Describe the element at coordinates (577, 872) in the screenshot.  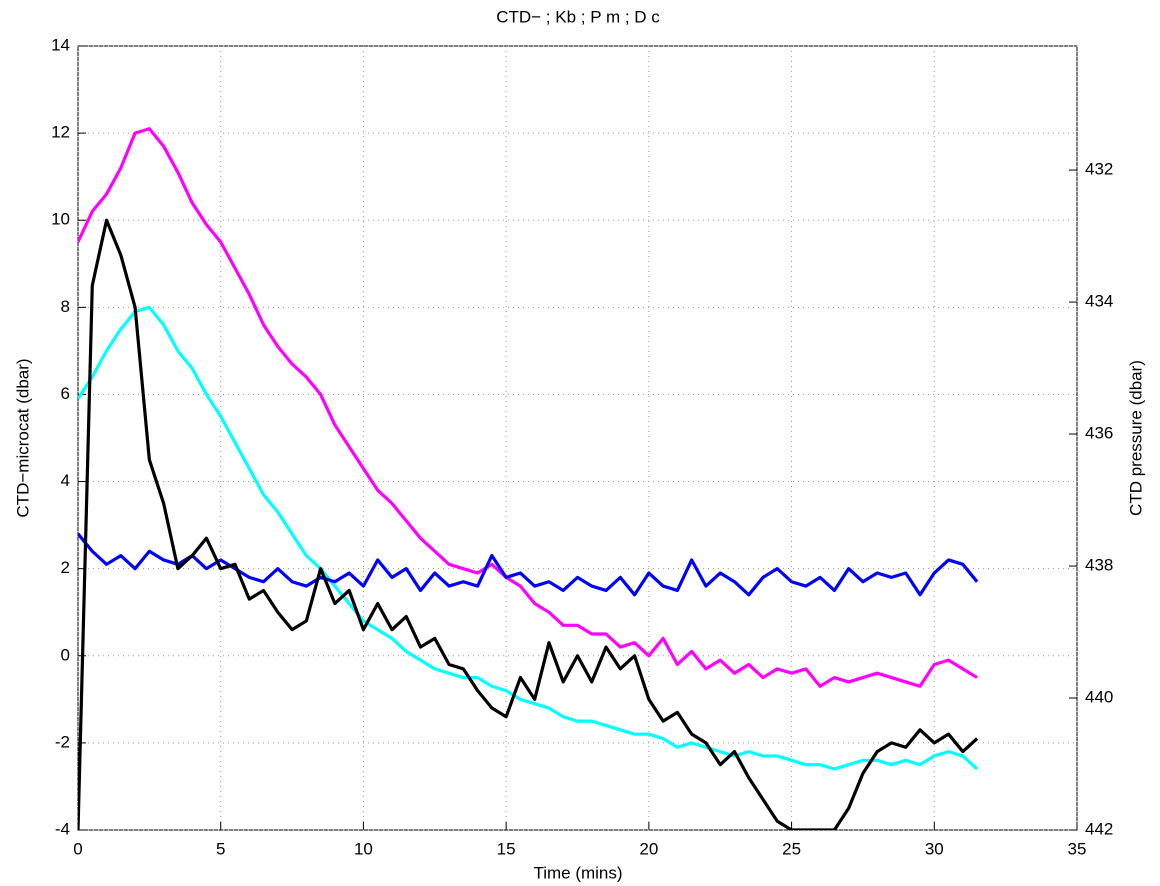
I see `x-axis-label: Time (mins)` at that location.